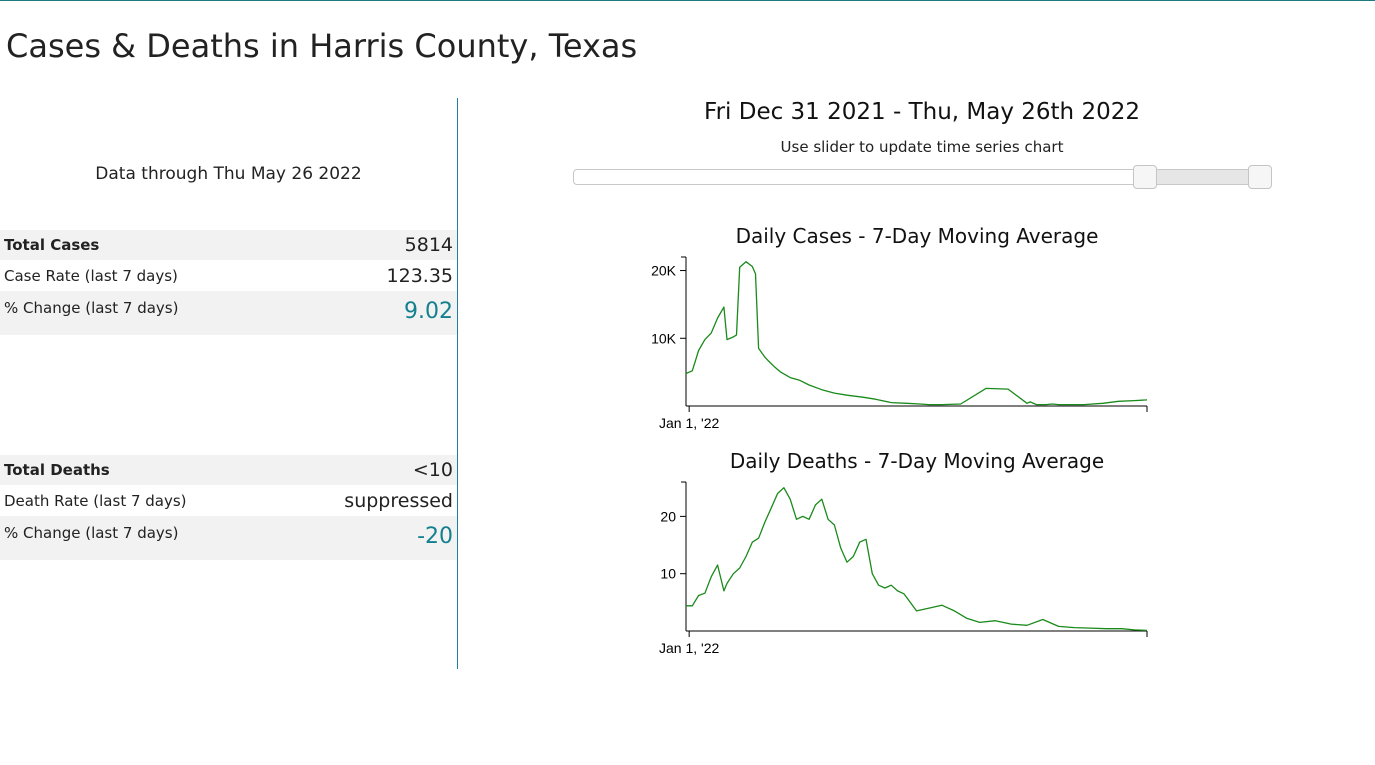  Describe the element at coordinates (1144, 177) in the screenshot. I see `slider-handle-start` at that location.